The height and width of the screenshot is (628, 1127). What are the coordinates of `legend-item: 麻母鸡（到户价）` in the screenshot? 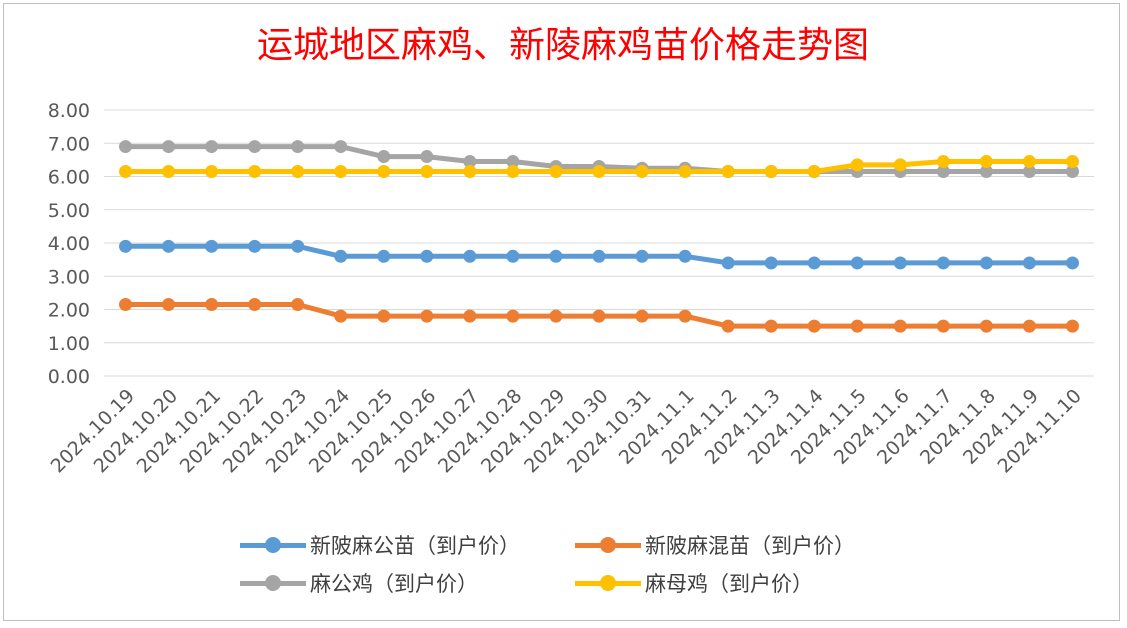 It's located at (694, 583).